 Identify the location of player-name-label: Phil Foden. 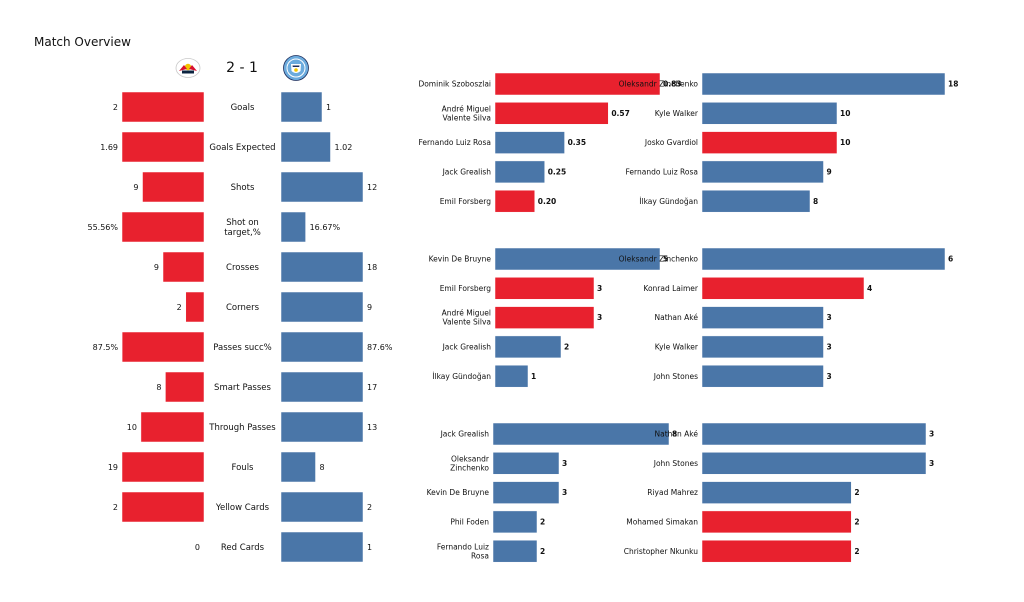
(469, 522).